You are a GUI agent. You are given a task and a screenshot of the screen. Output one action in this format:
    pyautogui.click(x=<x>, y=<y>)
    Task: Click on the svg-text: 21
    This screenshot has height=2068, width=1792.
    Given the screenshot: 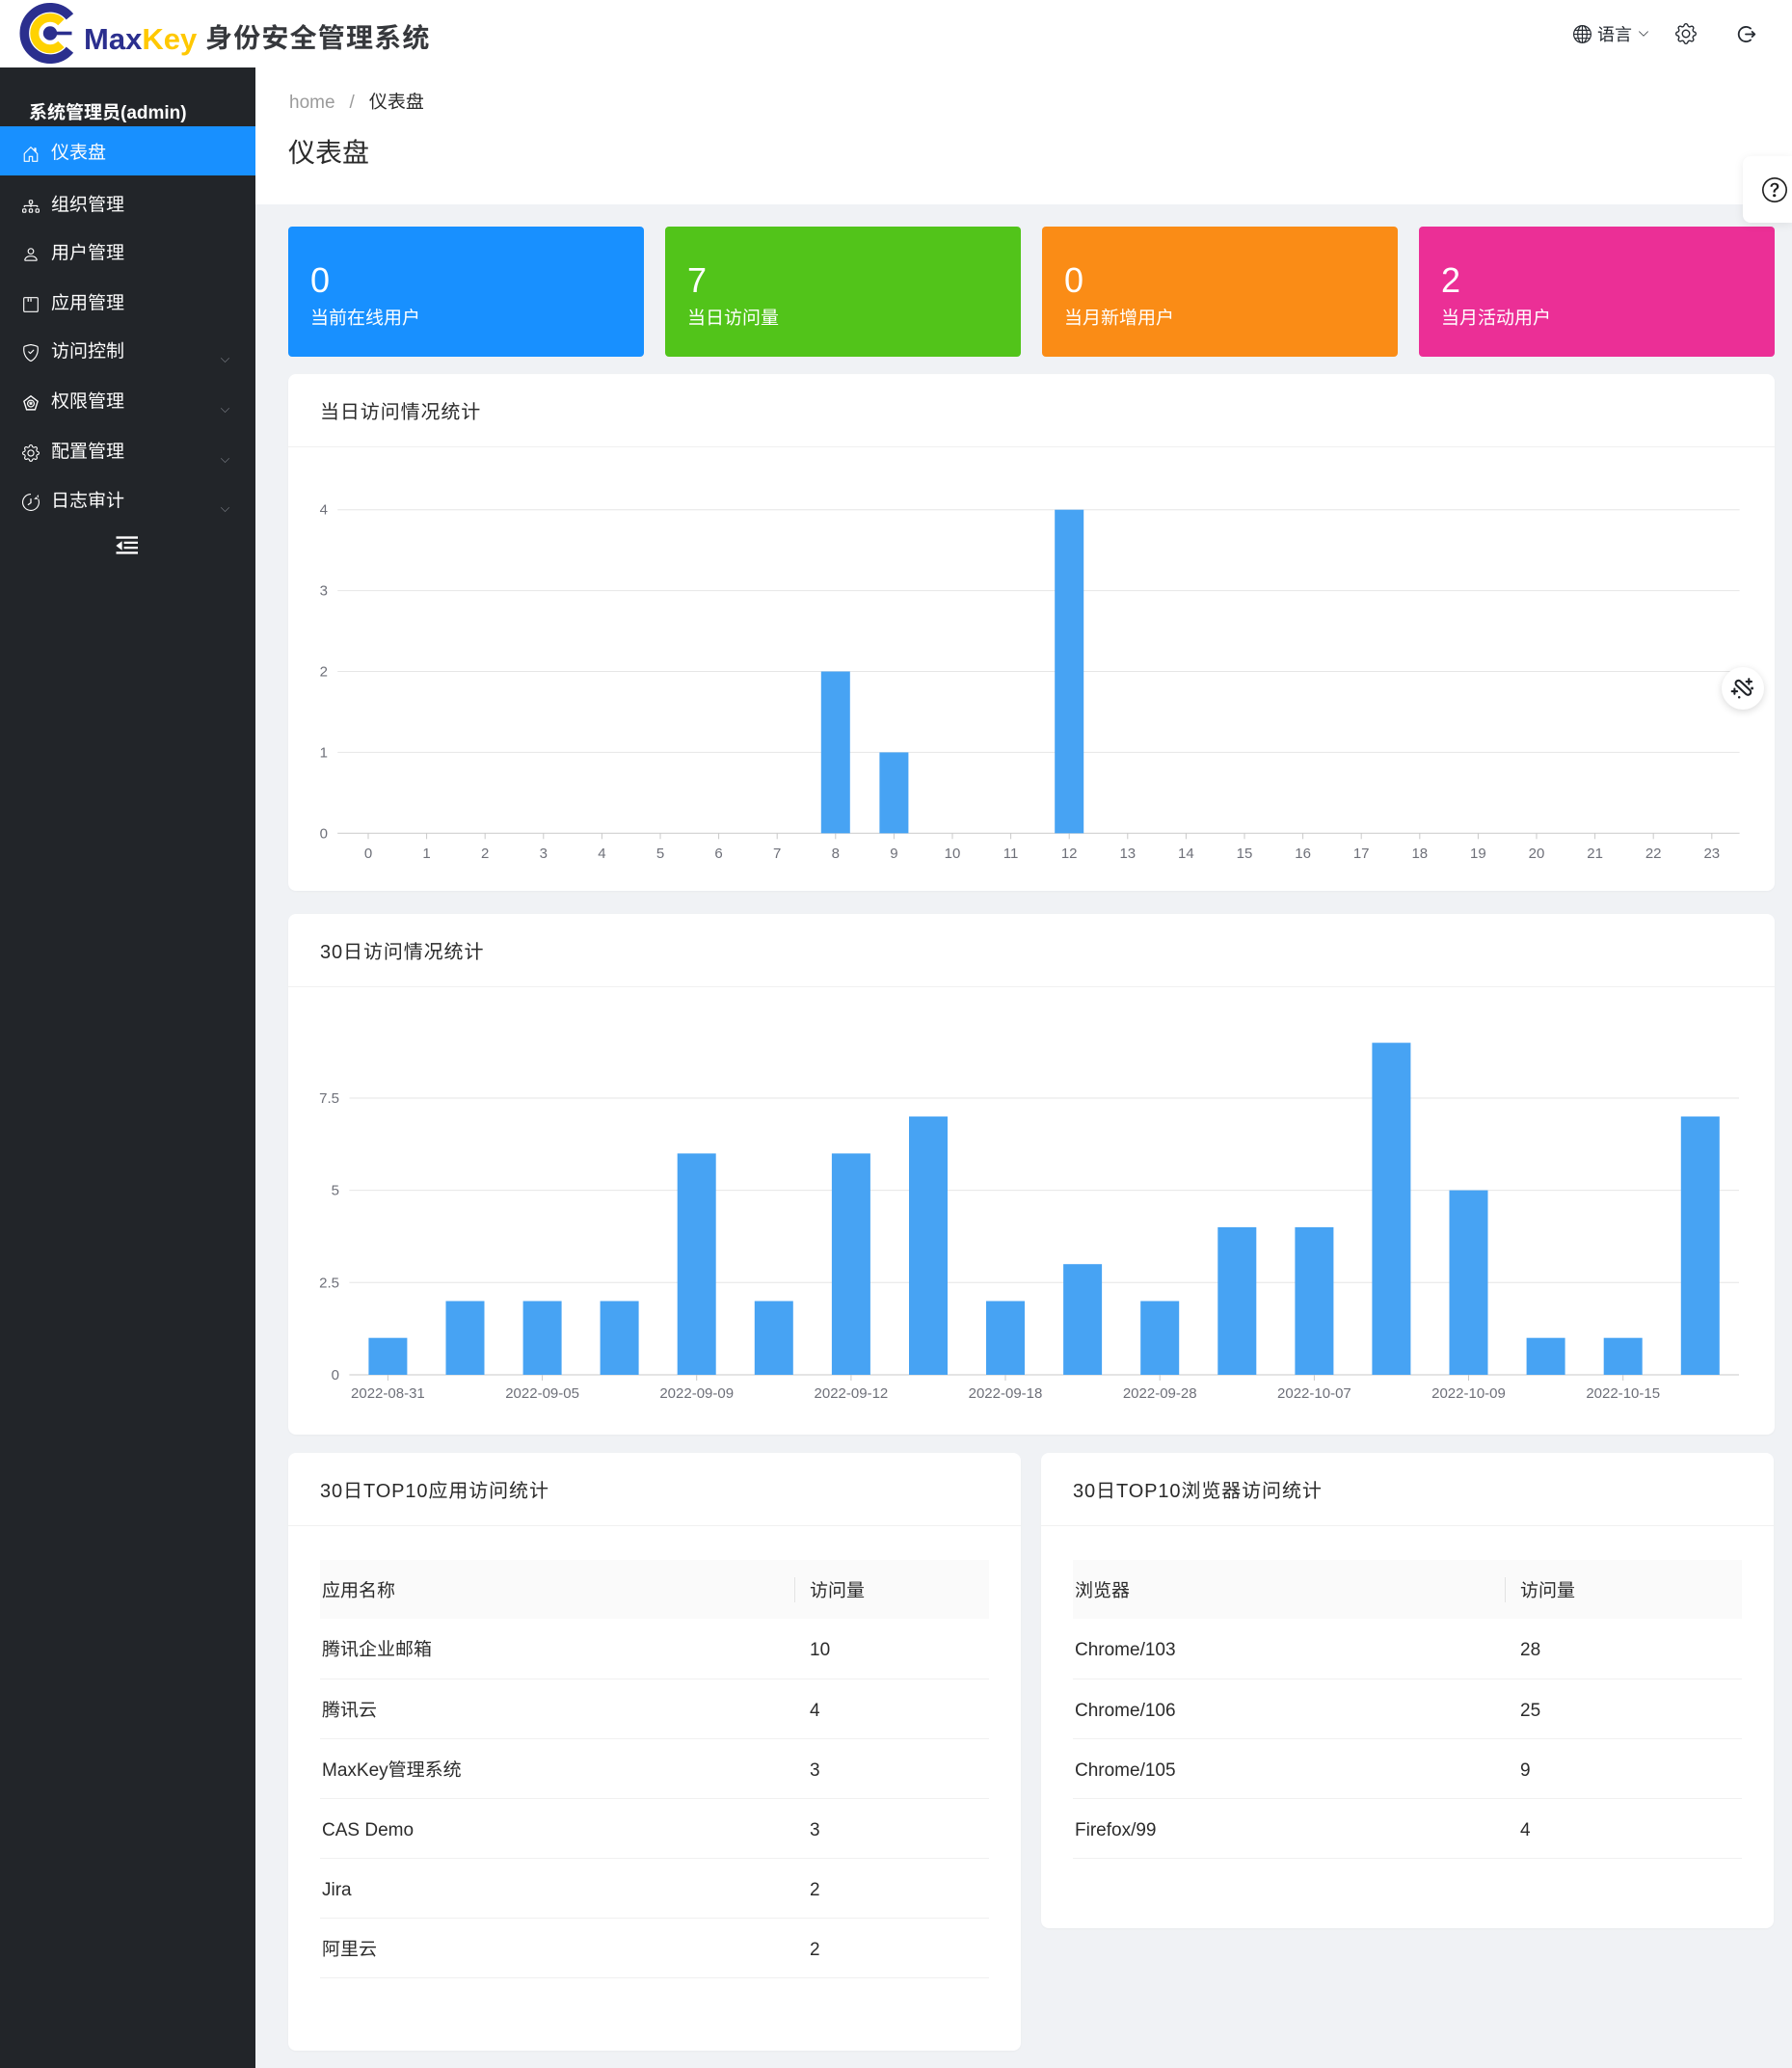 What is the action you would take?
    pyautogui.click(x=1595, y=853)
    